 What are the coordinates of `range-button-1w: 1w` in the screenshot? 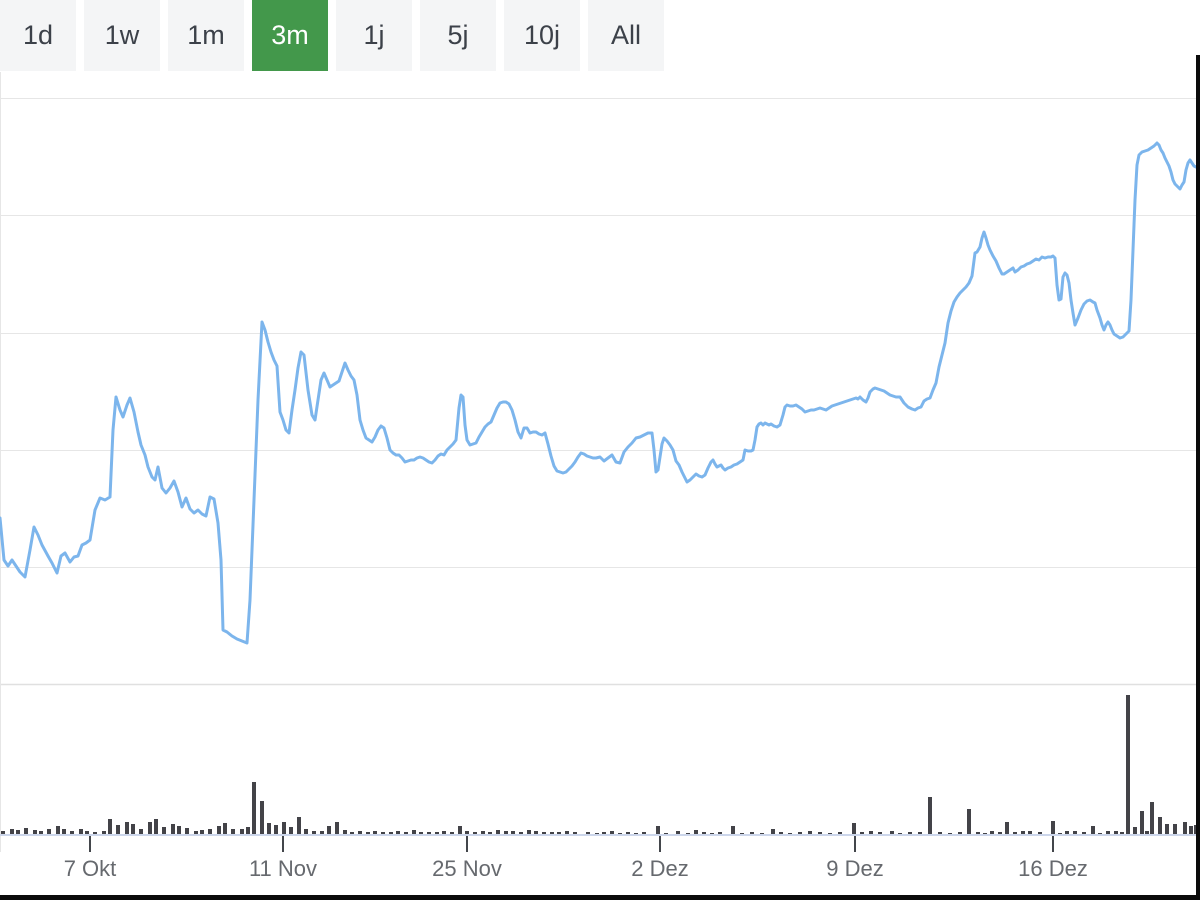 It's located at (122, 35).